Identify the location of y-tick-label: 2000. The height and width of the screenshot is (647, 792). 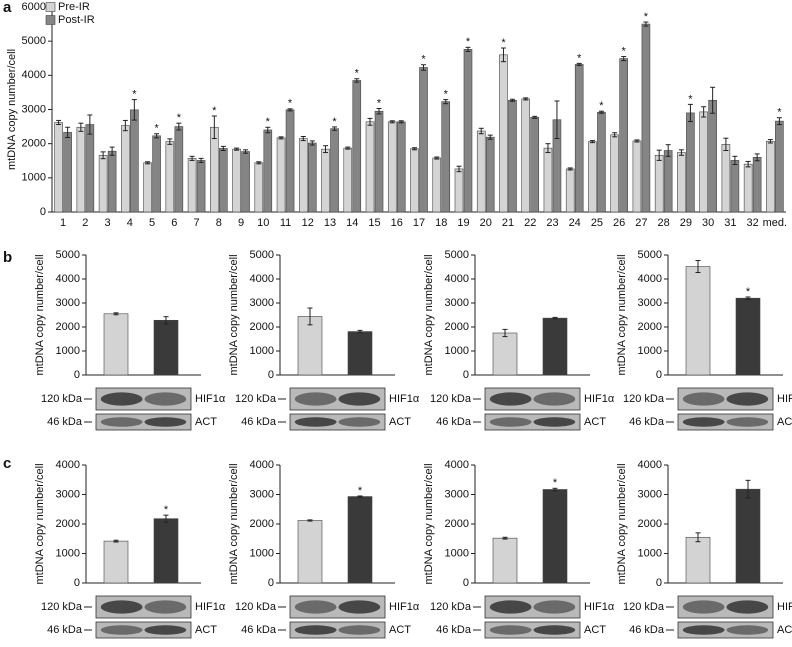
(457, 524).